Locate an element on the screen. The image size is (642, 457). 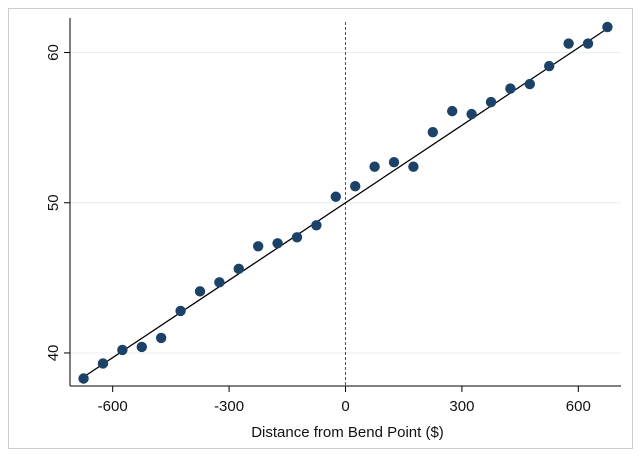
y-tick-label-40: 40 is located at coordinates (53, 353).